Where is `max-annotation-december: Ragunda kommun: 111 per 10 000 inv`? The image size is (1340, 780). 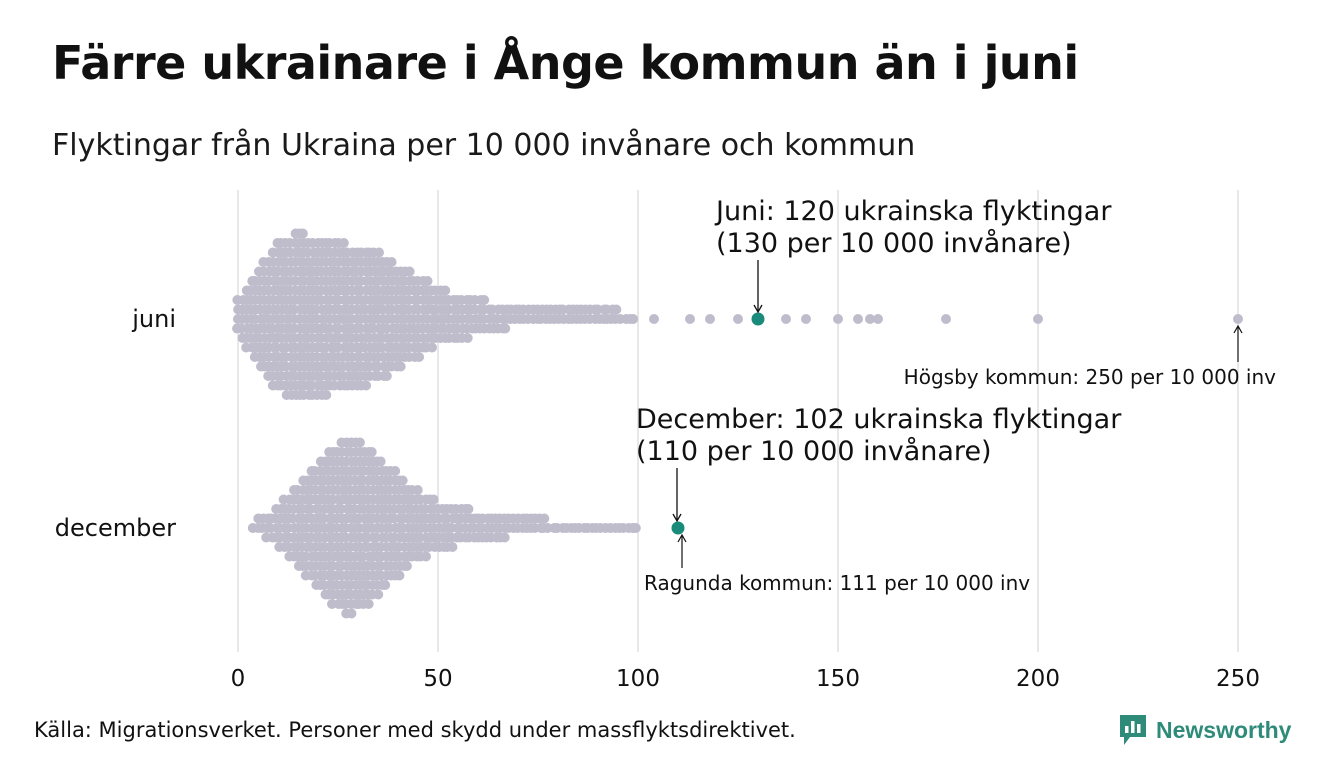
max-annotation-december: Ragunda kommun: 111 per 10 000 inv is located at coordinates (837, 583).